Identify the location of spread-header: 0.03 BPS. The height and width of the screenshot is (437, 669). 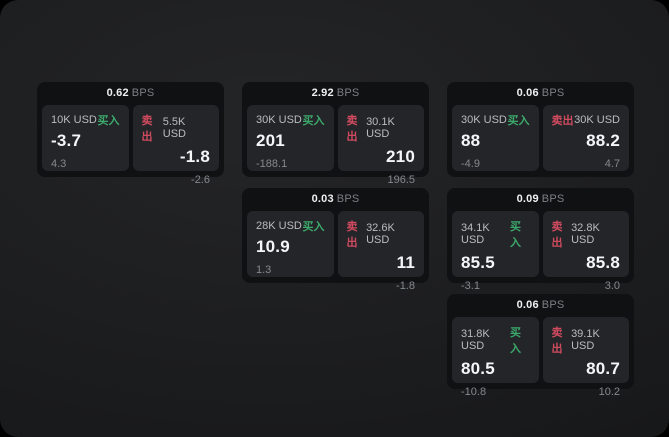
(335, 199).